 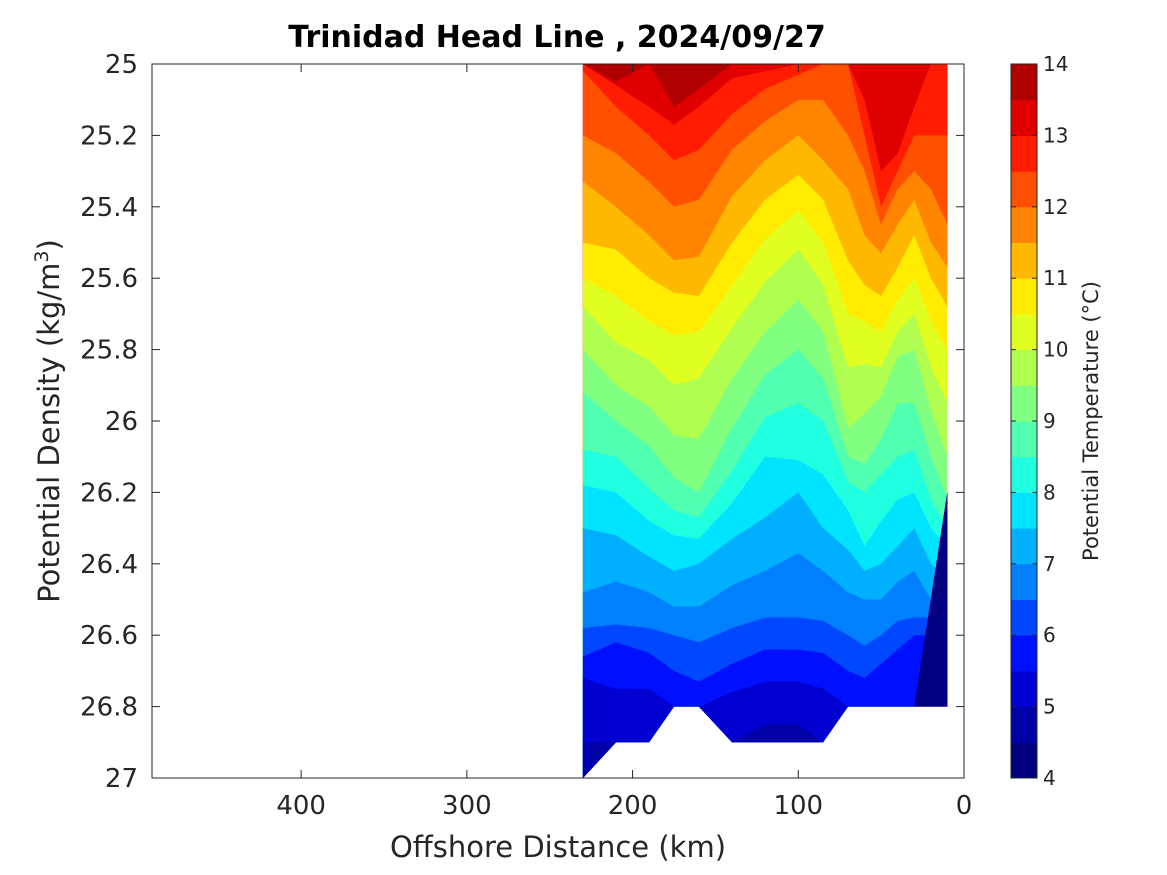 What do you see at coordinates (964, 806) in the screenshot?
I see `x-tick-label: 0` at bounding box center [964, 806].